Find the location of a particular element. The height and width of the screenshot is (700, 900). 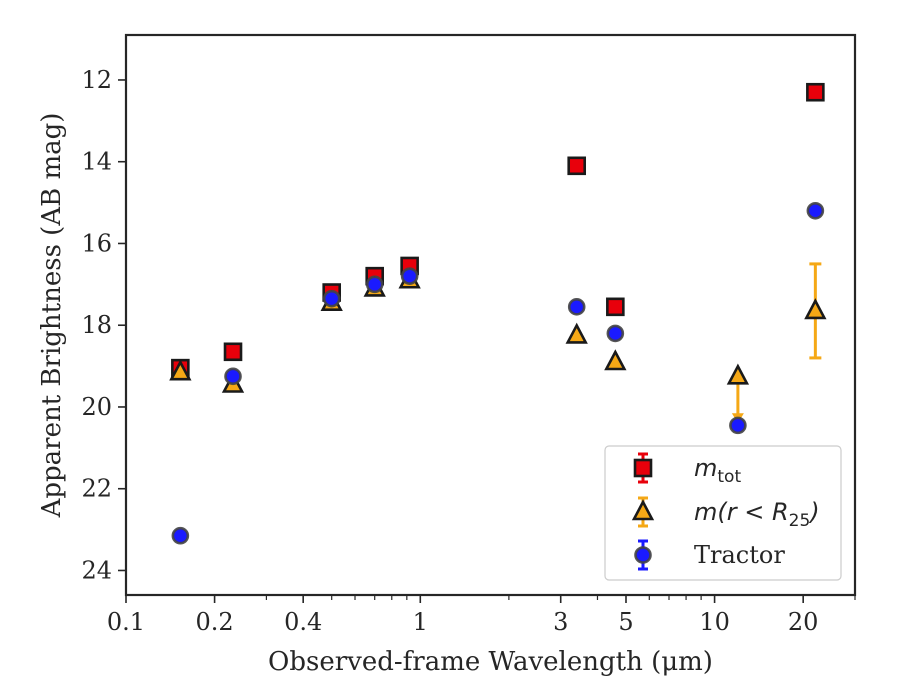

x-axis: 0.1 0.2 0.4 1 3 5 10 20 is located at coordinates (481, 615).